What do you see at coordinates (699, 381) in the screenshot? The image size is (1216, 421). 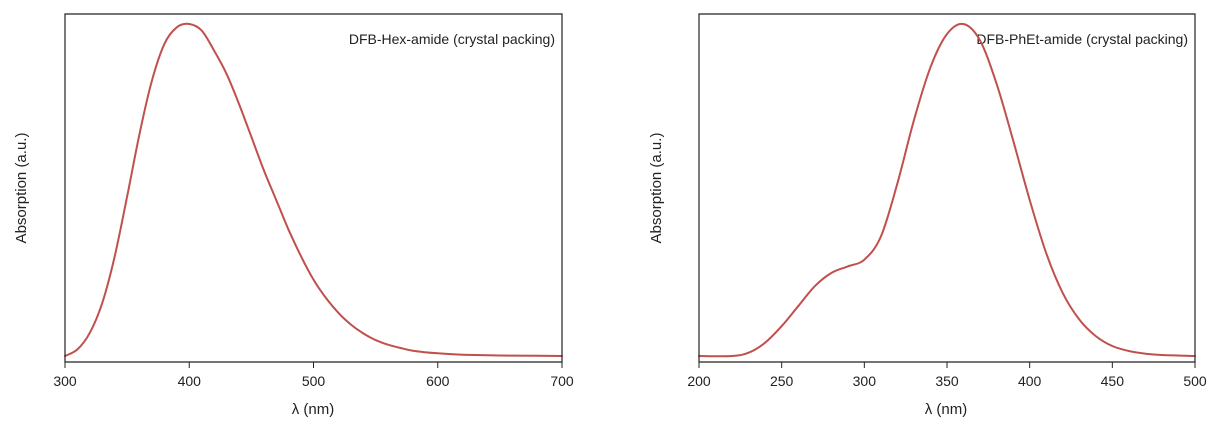 I see `x-tick-label: 200` at bounding box center [699, 381].